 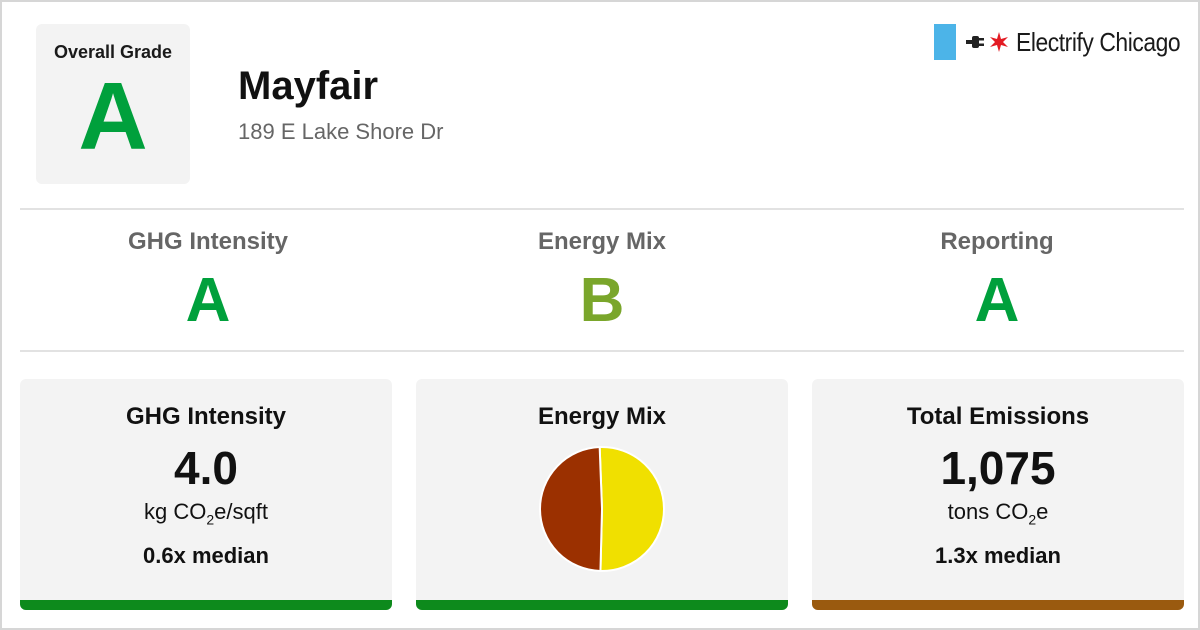 What do you see at coordinates (113, 52) in the screenshot?
I see `overall-grade-label: Overall Grade` at bounding box center [113, 52].